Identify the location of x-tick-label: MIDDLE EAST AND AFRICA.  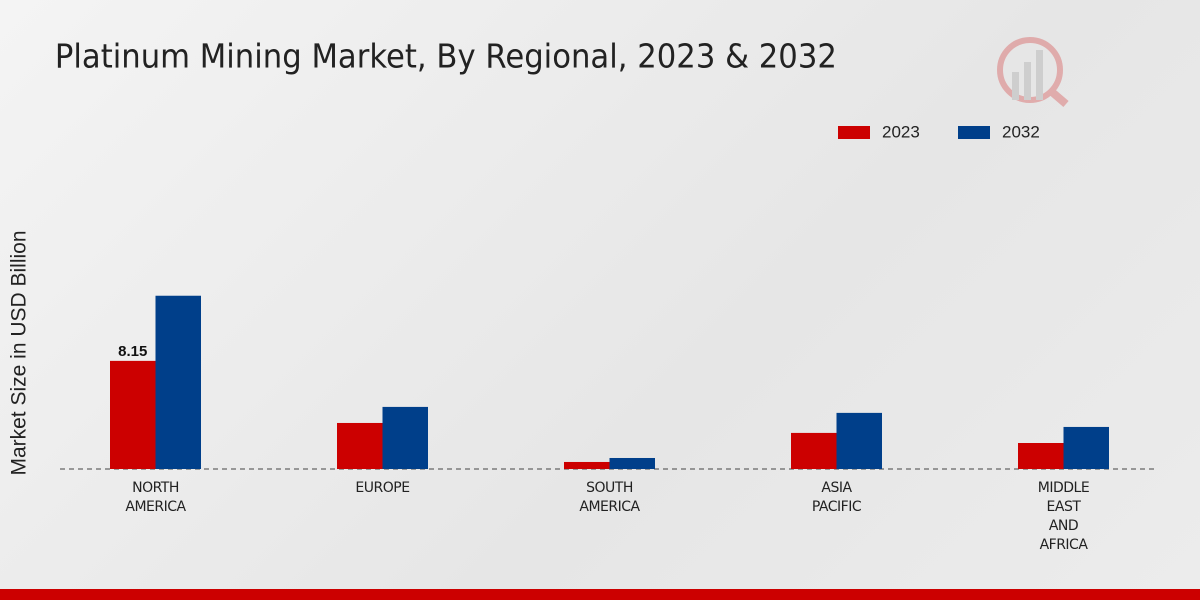
(1063, 516).